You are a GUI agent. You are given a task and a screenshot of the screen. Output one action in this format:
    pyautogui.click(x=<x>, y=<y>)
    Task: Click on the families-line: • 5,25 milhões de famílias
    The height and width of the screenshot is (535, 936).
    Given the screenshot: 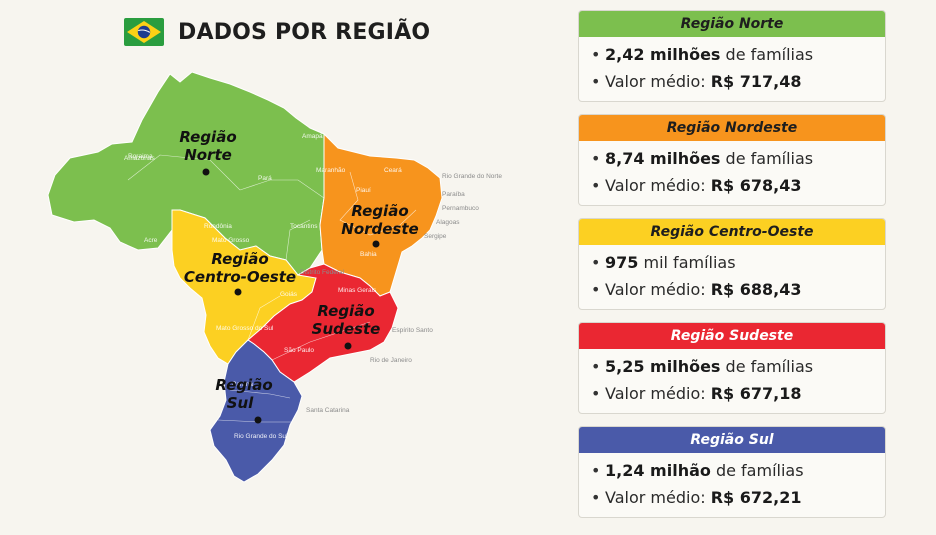 What is the action you would take?
    pyautogui.click(x=738, y=366)
    